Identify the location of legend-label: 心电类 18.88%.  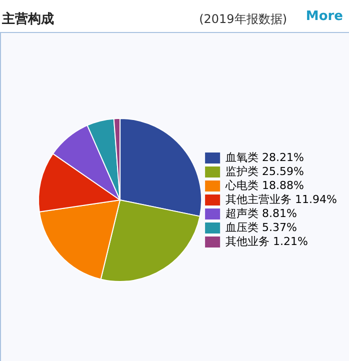
(264, 185).